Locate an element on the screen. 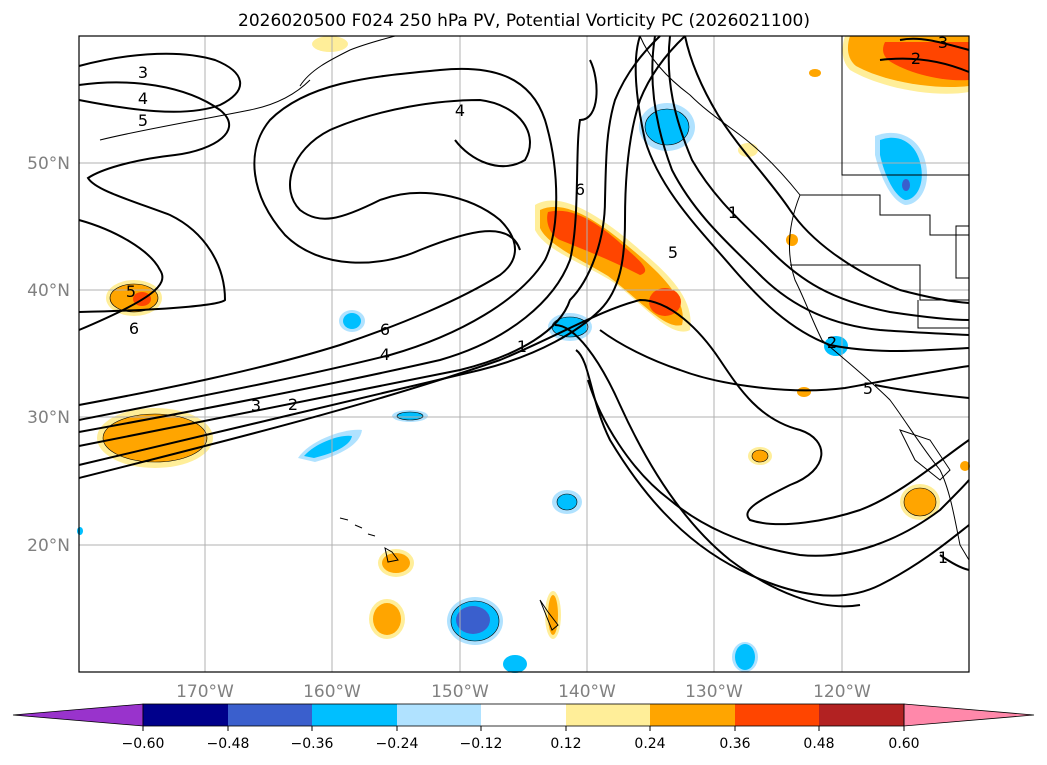 The height and width of the screenshot is (765, 1047). colorbar-tick-label: 0.24 is located at coordinates (649, 744).